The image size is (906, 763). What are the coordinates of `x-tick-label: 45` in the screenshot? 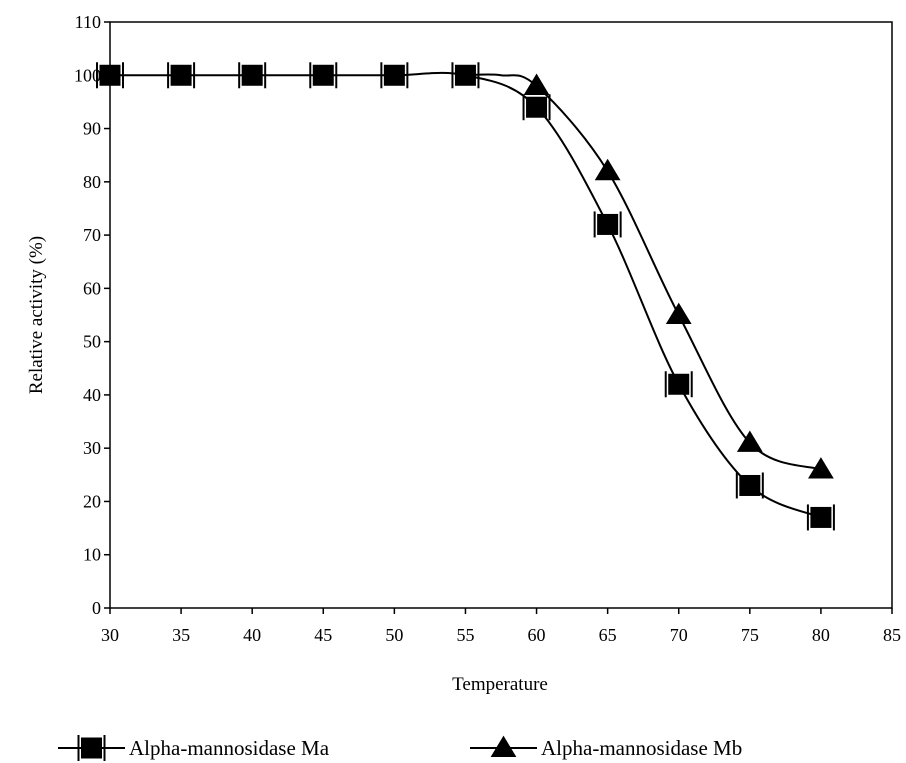 It's located at (323, 635).